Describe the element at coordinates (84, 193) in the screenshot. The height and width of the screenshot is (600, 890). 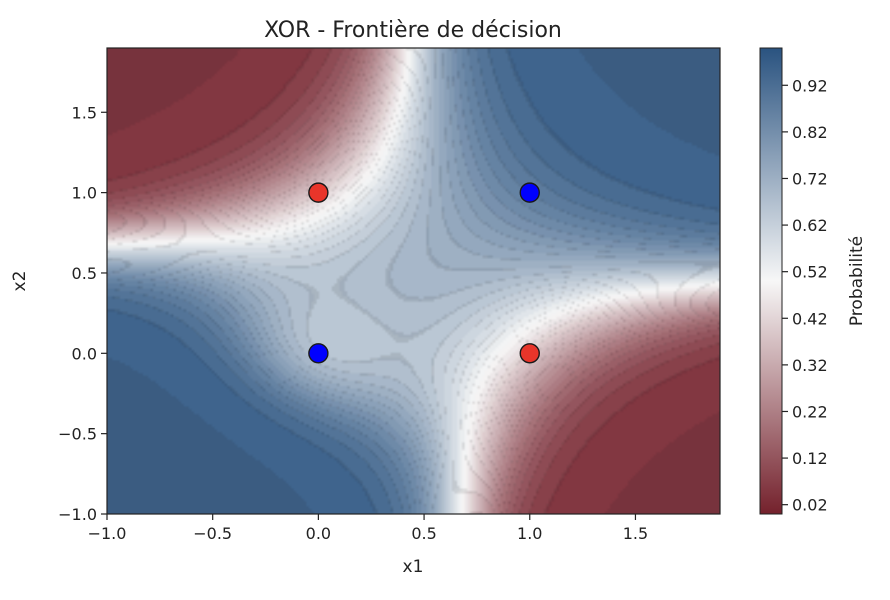
I see `y-tick-label: 1.0` at that location.